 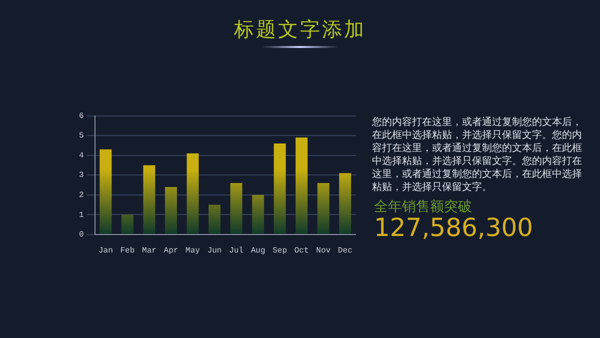 I want to click on x-tick-label: Jun, so click(x=214, y=251).